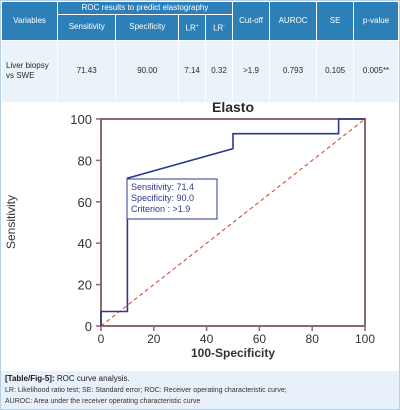 Image resolution: width=400 pixels, height=410 pixels. What do you see at coordinates (145, 8) in the screenshot?
I see `header-roc-results: ROC results to predict elastography` at bounding box center [145, 8].